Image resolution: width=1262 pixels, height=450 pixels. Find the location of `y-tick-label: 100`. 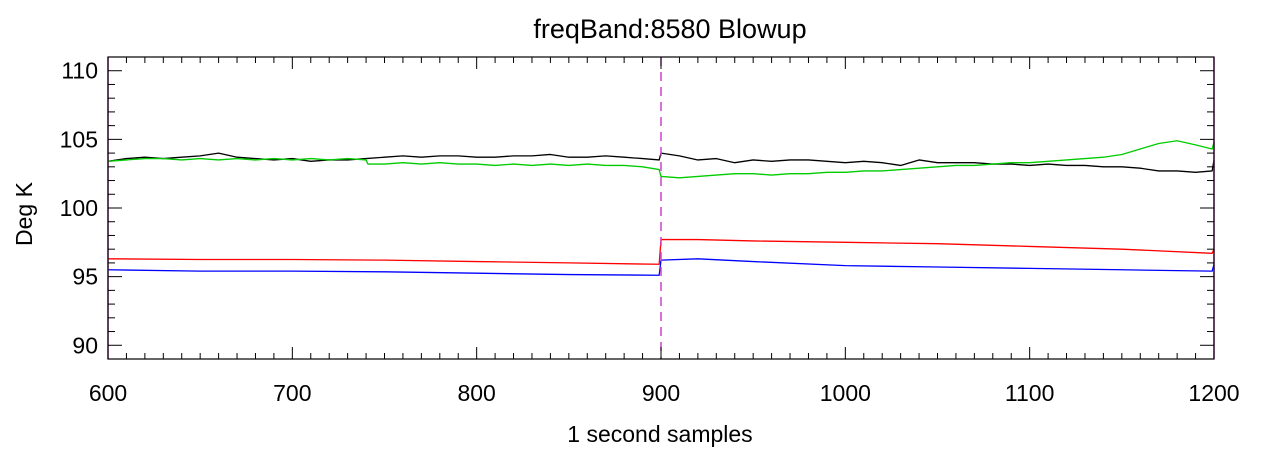

y-tick-label: 100 is located at coordinates (79, 208).